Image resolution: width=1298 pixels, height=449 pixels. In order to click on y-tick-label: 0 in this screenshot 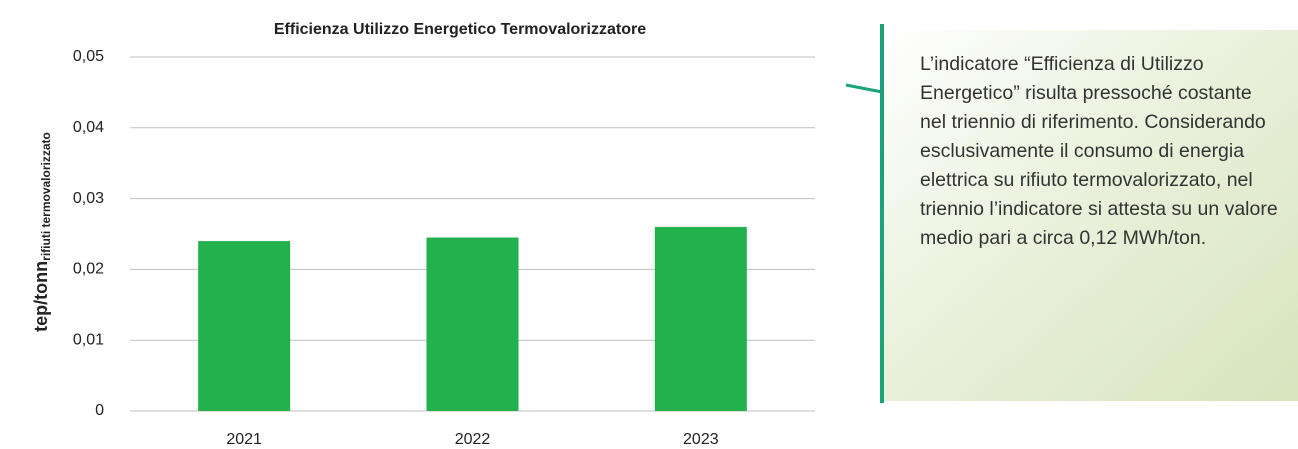, I will do `click(99, 410)`.